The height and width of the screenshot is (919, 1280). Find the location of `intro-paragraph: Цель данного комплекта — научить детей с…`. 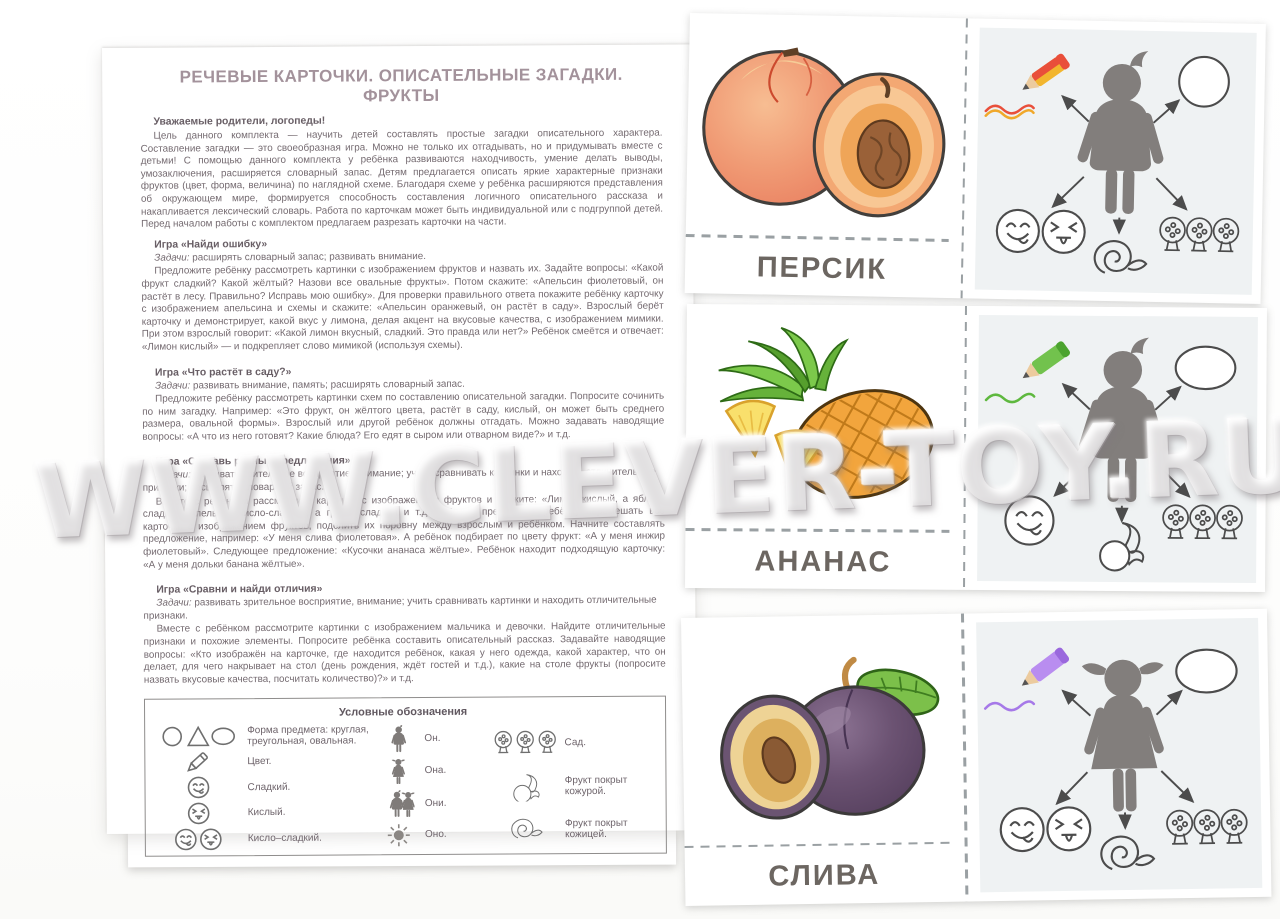

intro-paragraph: Цель данного комплекта — научить детей с… is located at coordinates (402, 178).